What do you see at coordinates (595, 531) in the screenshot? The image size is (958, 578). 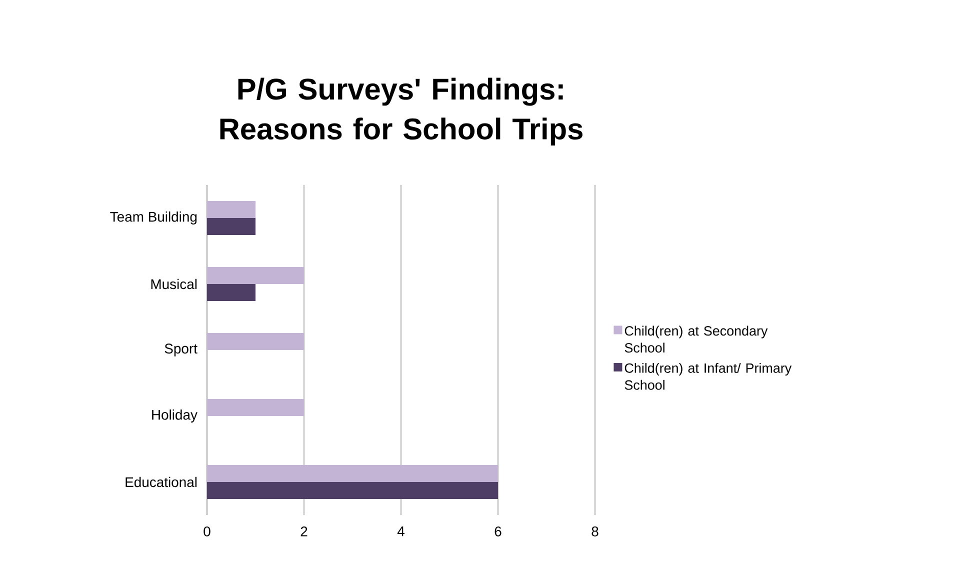 I see `x-tick-label: 8` at bounding box center [595, 531].